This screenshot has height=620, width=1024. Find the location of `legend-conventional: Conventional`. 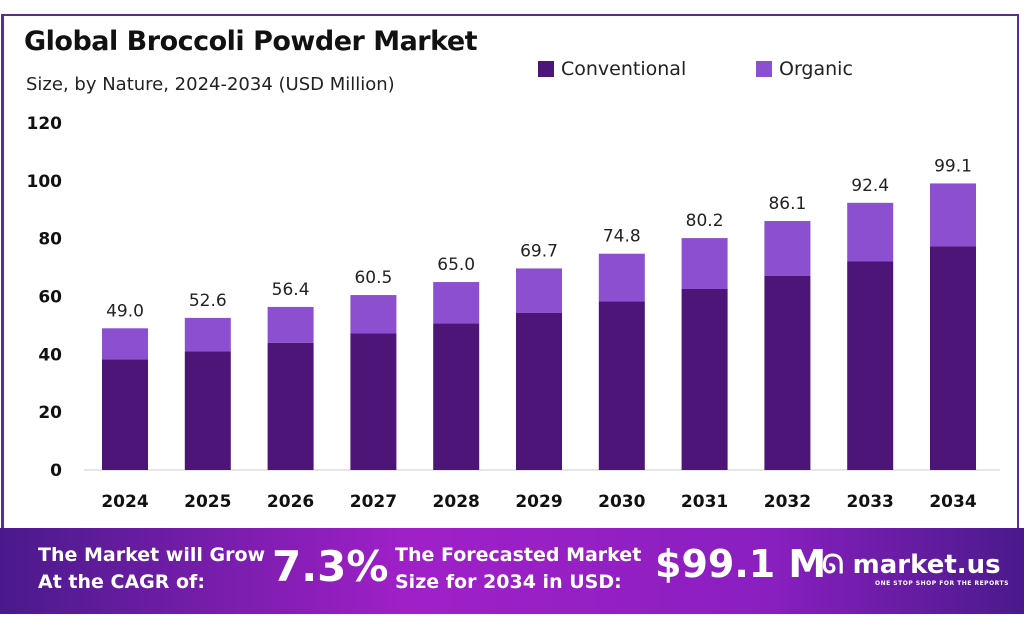

legend-conventional: Conventional is located at coordinates (612, 69).